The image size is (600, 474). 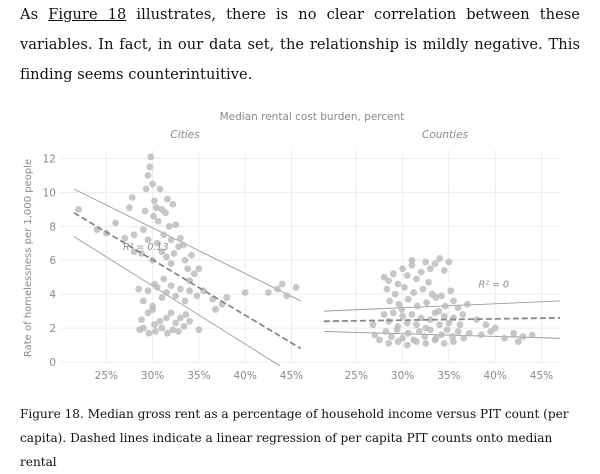 What do you see at coordinates (198, 376) in the screenshot?
I see `x-tick-label: 35%` at bounding box center [198, 376].